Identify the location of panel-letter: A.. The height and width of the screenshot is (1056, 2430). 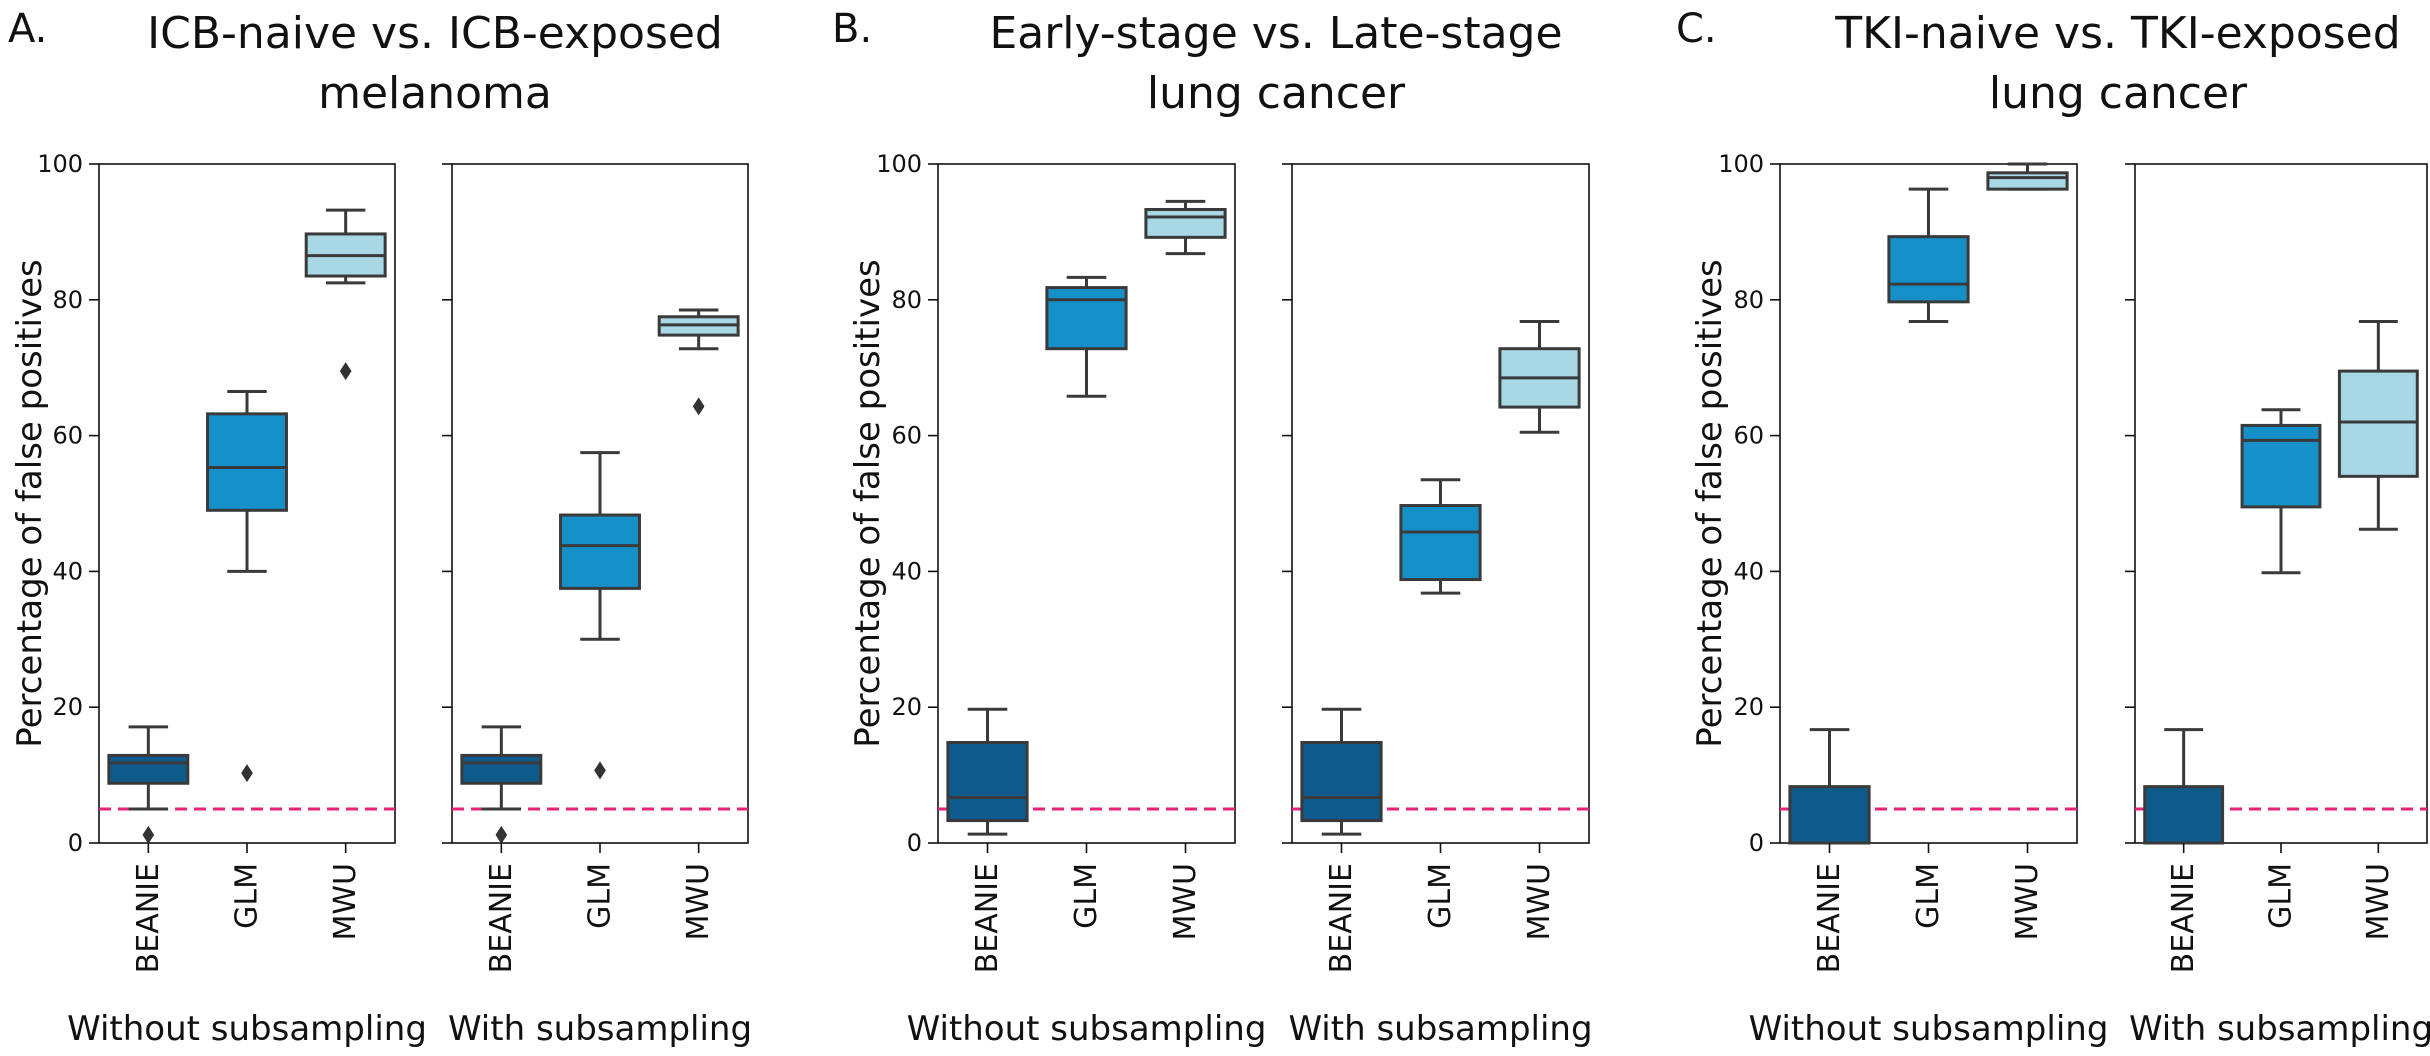
(27, 29).